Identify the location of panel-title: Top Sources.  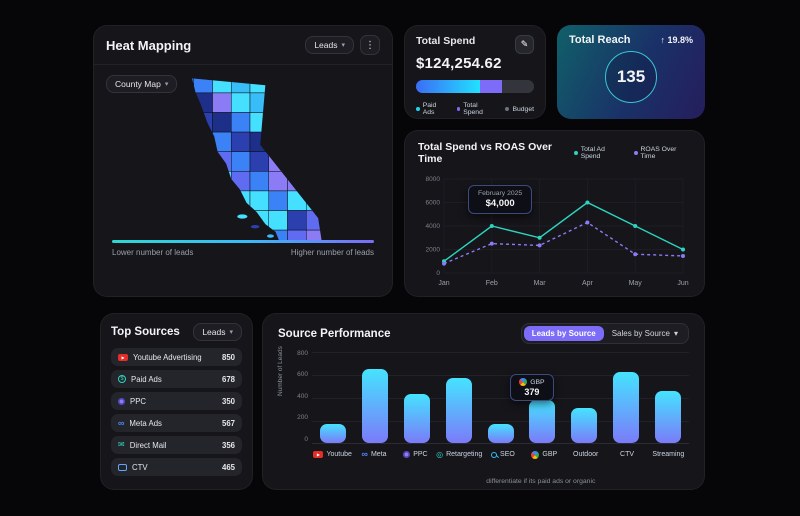
(145, 332).